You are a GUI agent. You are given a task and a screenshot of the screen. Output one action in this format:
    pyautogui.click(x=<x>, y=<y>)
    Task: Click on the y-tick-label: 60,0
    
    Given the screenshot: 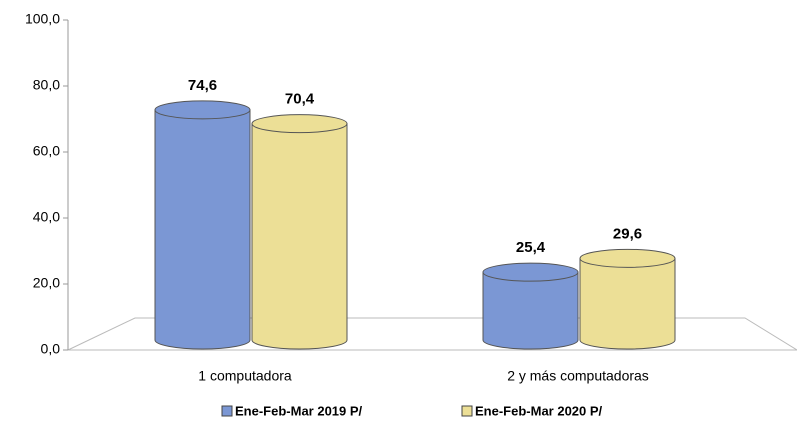 What is the action you would take?
    pyautogui.click(x=46, y=151)
    